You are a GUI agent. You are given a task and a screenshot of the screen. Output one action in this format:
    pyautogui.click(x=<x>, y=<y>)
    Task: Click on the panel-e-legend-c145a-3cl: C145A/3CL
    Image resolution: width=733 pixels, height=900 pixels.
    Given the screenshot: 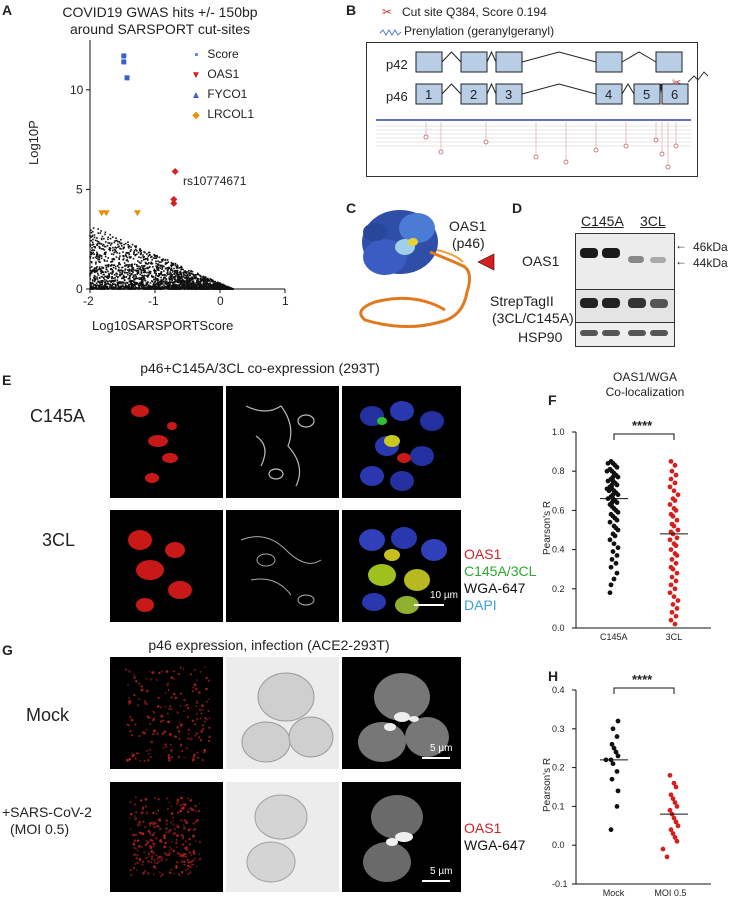 What is the action you would take?
    pyautogui.click(x=500, y=571)
    